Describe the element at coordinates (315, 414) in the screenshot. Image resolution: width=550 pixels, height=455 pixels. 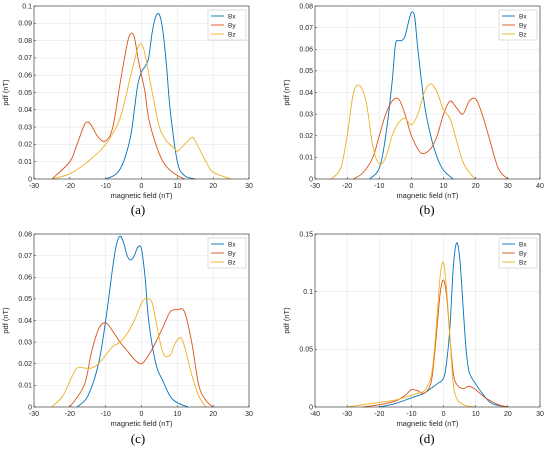
I see `x-tick-label: -40` at that location.